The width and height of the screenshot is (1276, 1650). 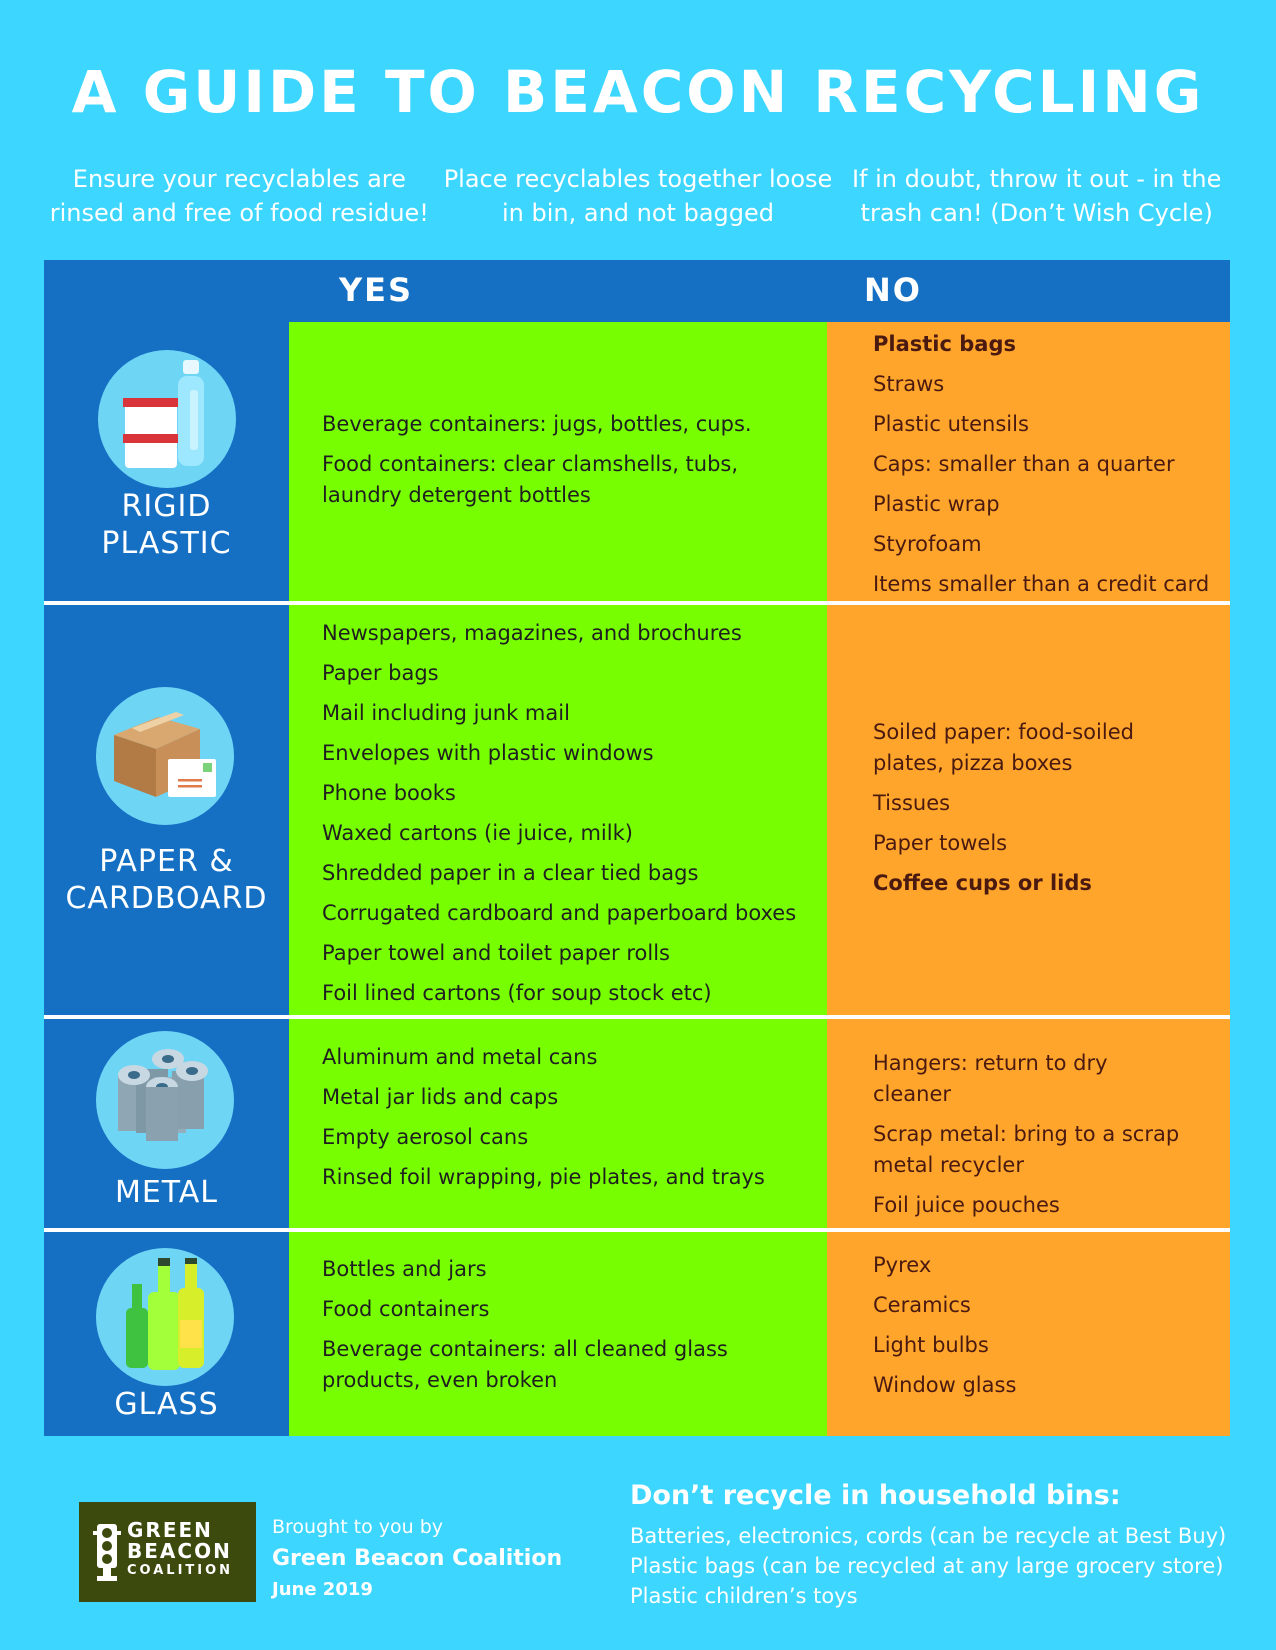 What do you see at coordinates (931, 1345) in the screenshot?
I see `list-item: Light bulbs` at bounding box center [931, 1345].